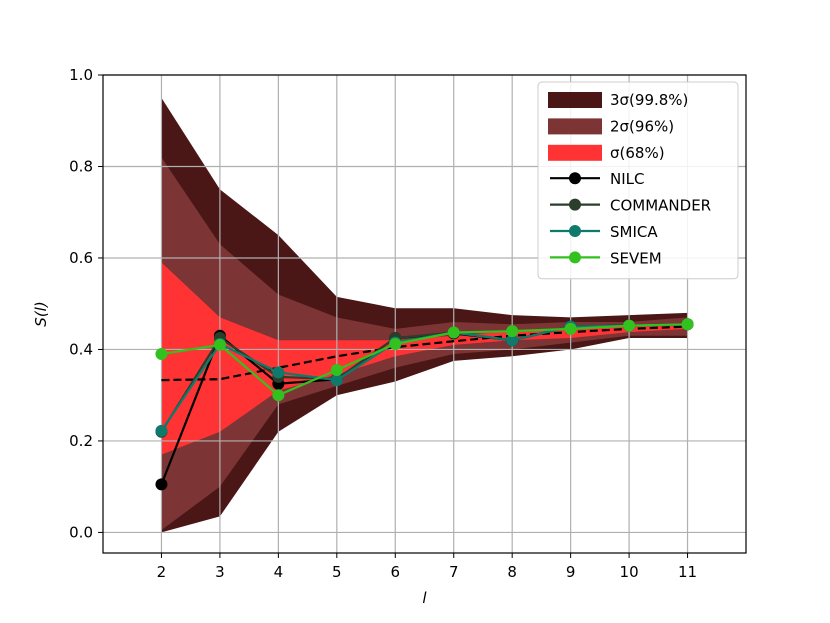 The width and height of the screenshot is (830, 623). I want to click on x-tick-label-5: 7, so click(454, 572).